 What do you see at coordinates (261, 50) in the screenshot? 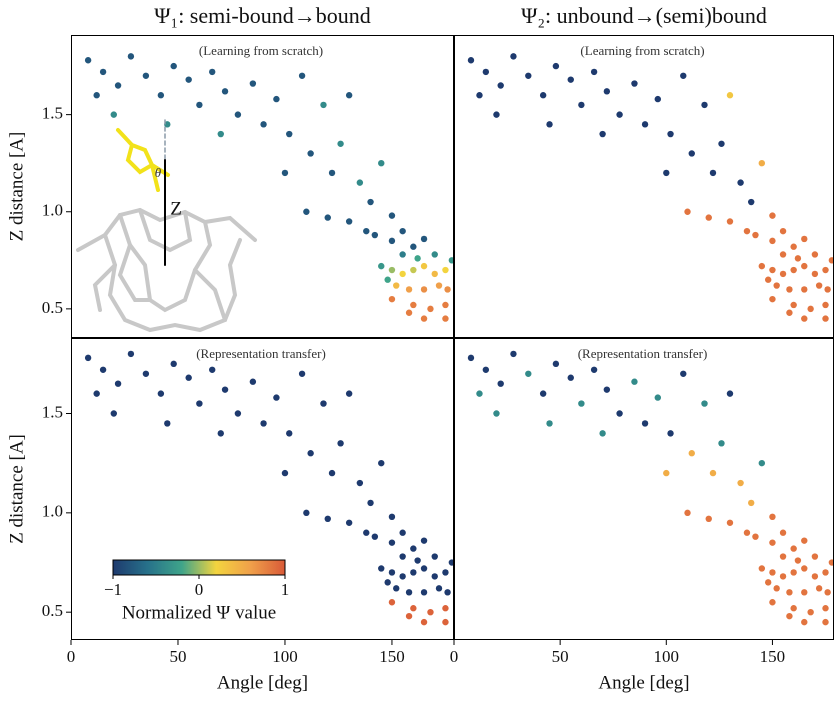
I see `panel-annotation: (Learning from scratch)` at bounding box center [261, 50].